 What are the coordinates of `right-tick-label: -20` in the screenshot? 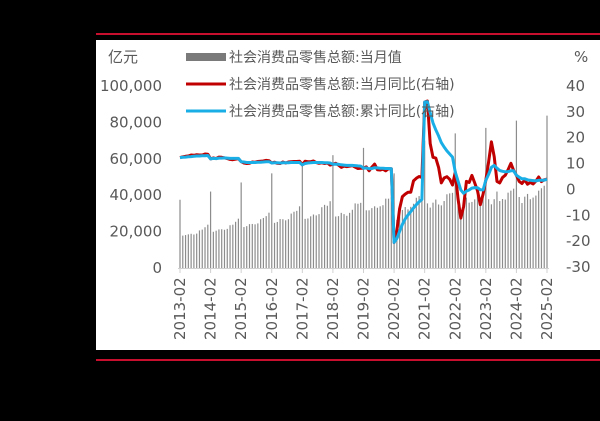 It's located at (578, 241).